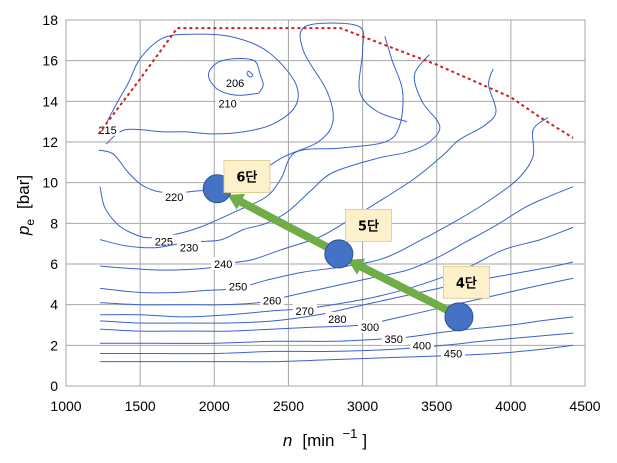 The width and height of the screenshot is (617, 463). What do you see at coordinates (25, 205) in the screenshot?
I see `y-axis-title: pe[bar]` at bounding box center [25, 205].